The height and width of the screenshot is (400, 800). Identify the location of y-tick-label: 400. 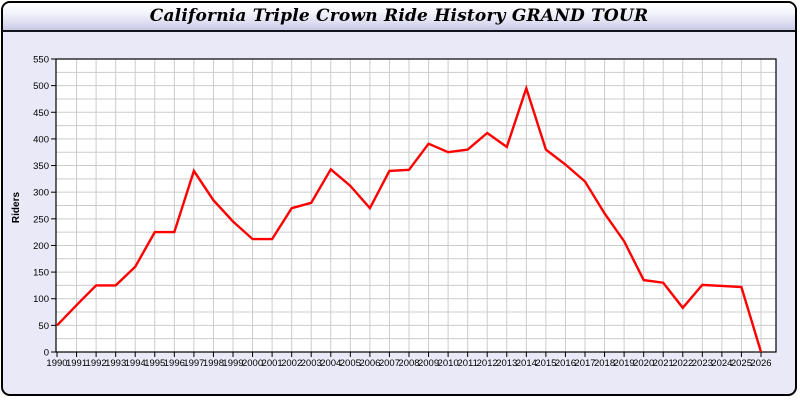
(41, 139).